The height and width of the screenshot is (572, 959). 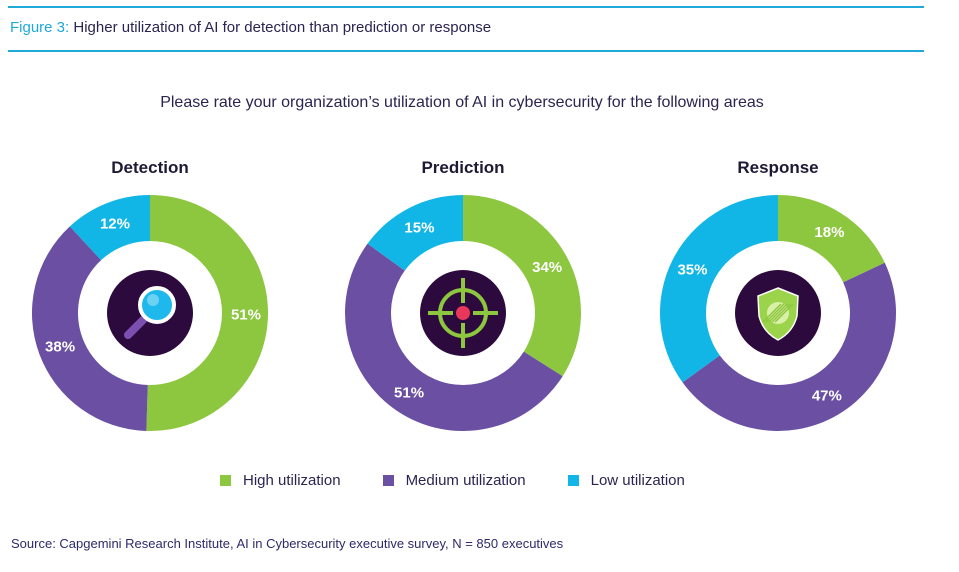 I want to click on legend-label-high: High utilization, so click(x=292, y=480).